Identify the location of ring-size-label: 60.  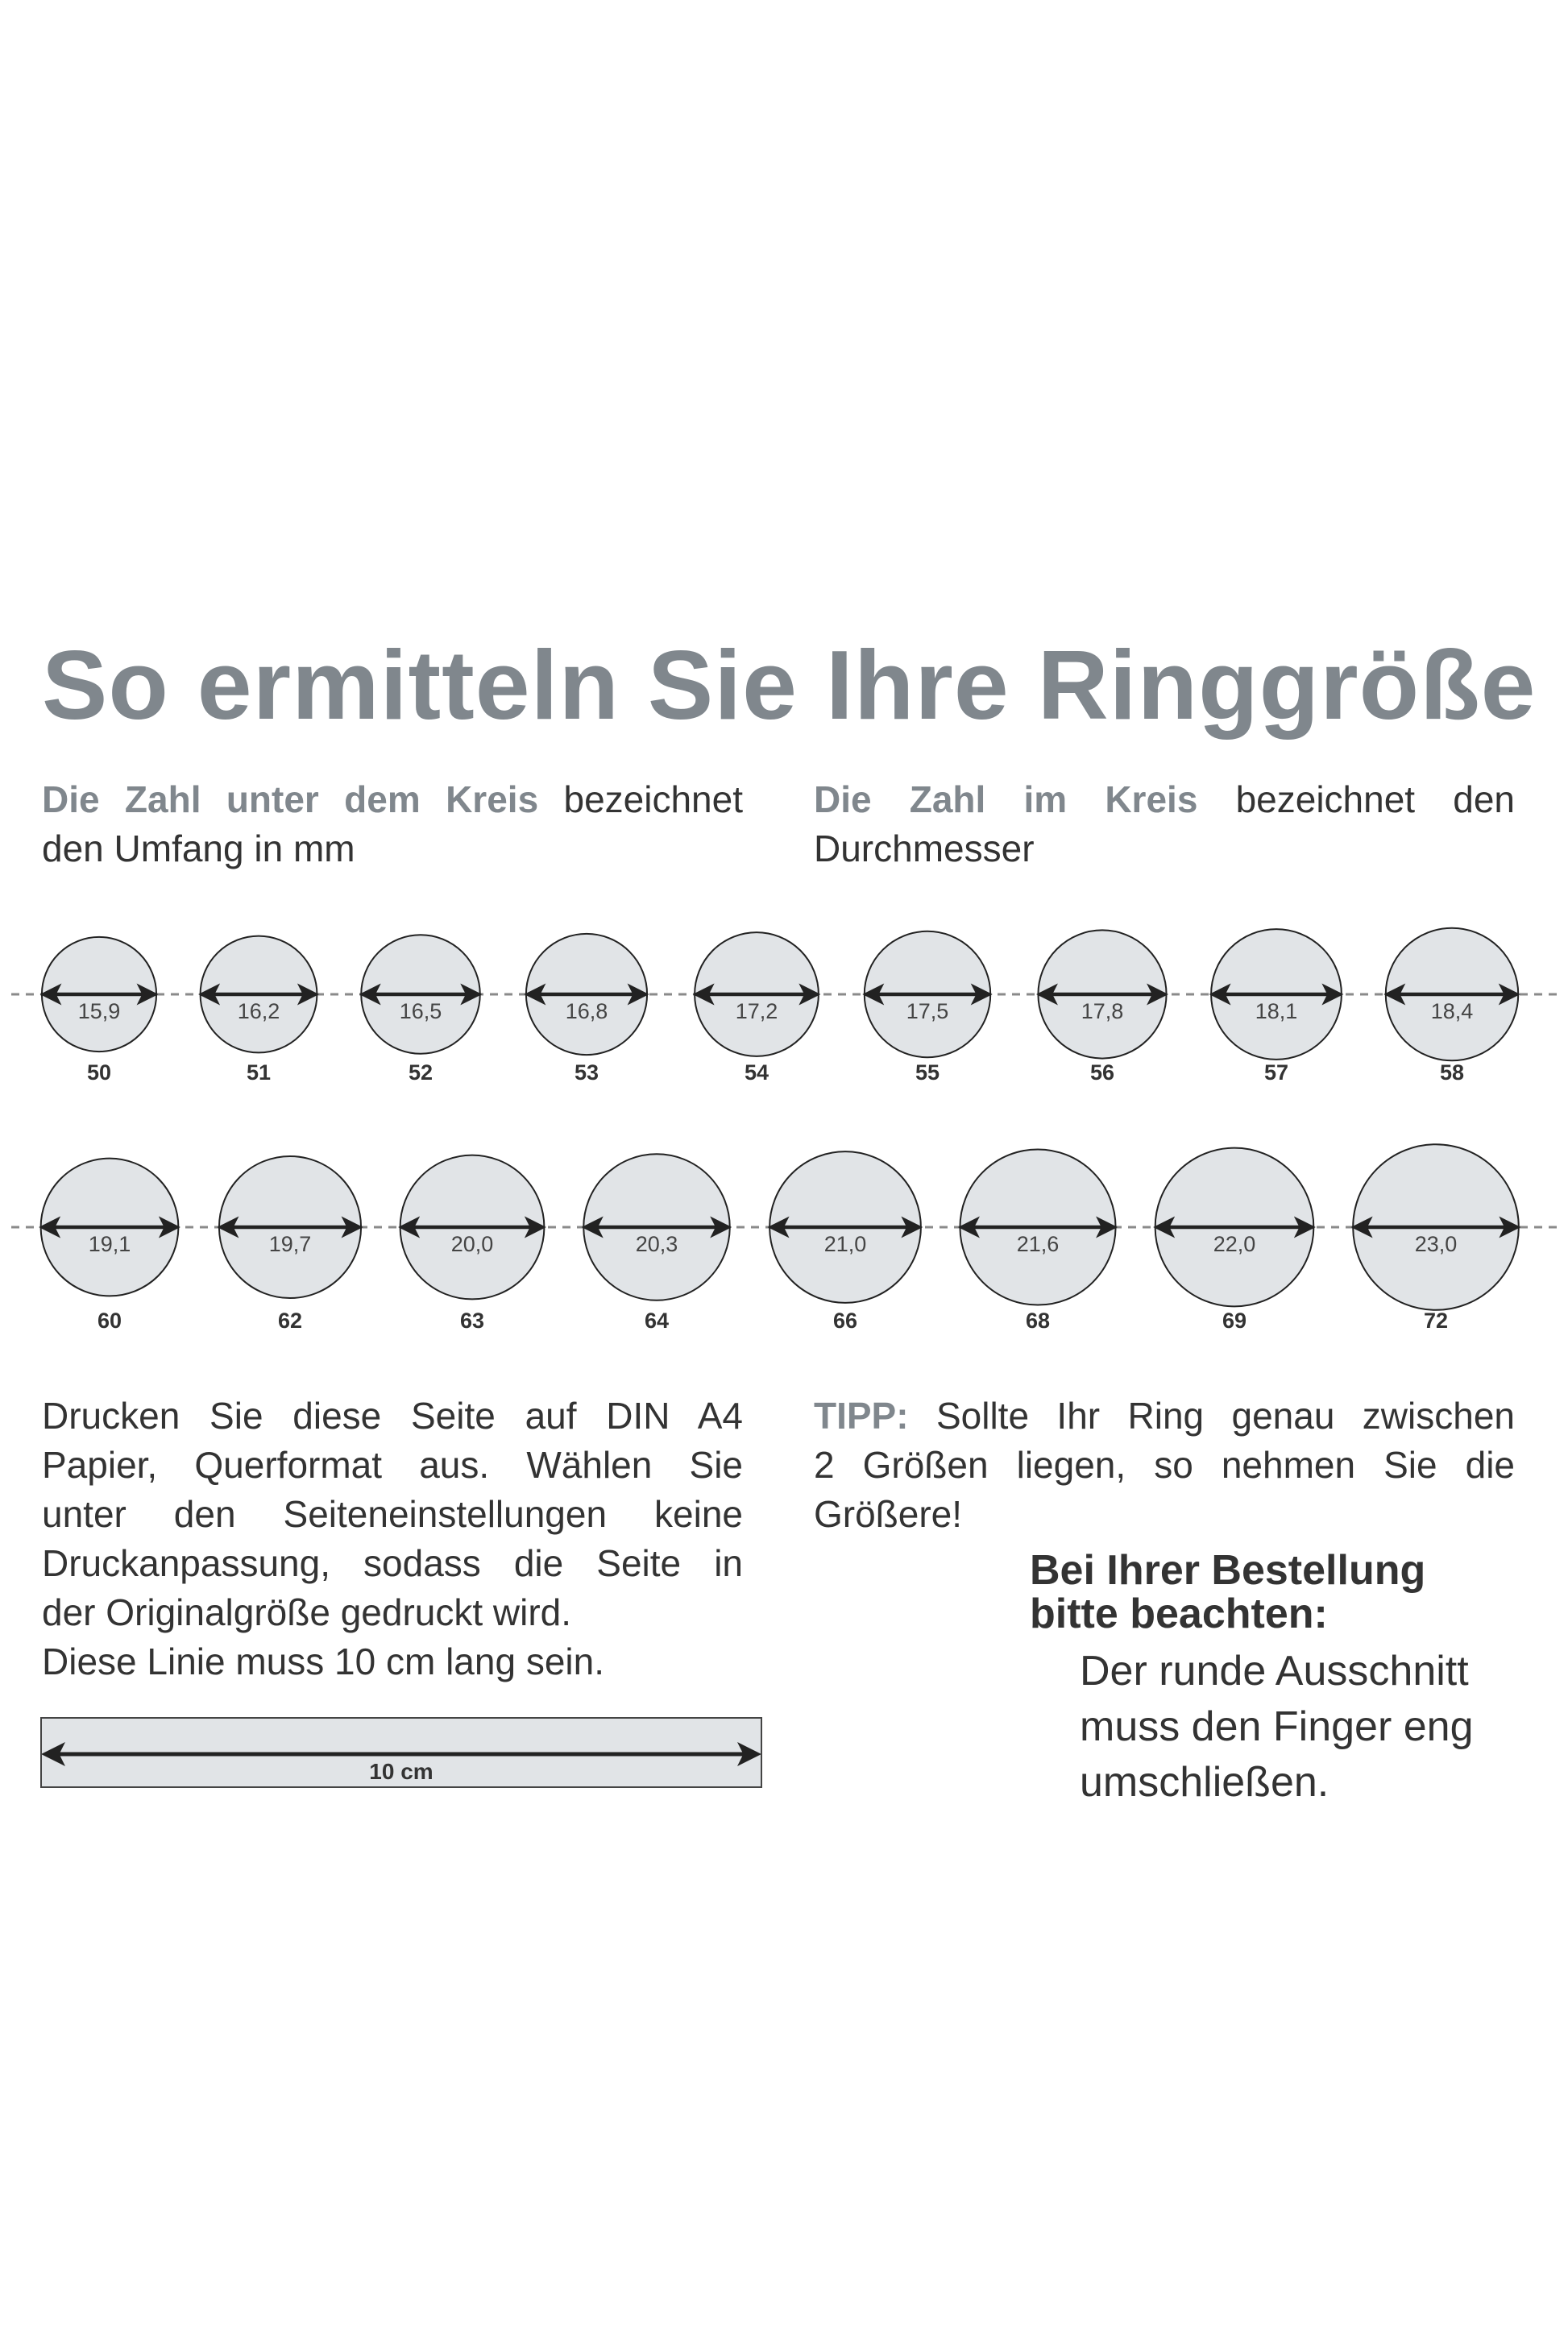
(110, 1321).